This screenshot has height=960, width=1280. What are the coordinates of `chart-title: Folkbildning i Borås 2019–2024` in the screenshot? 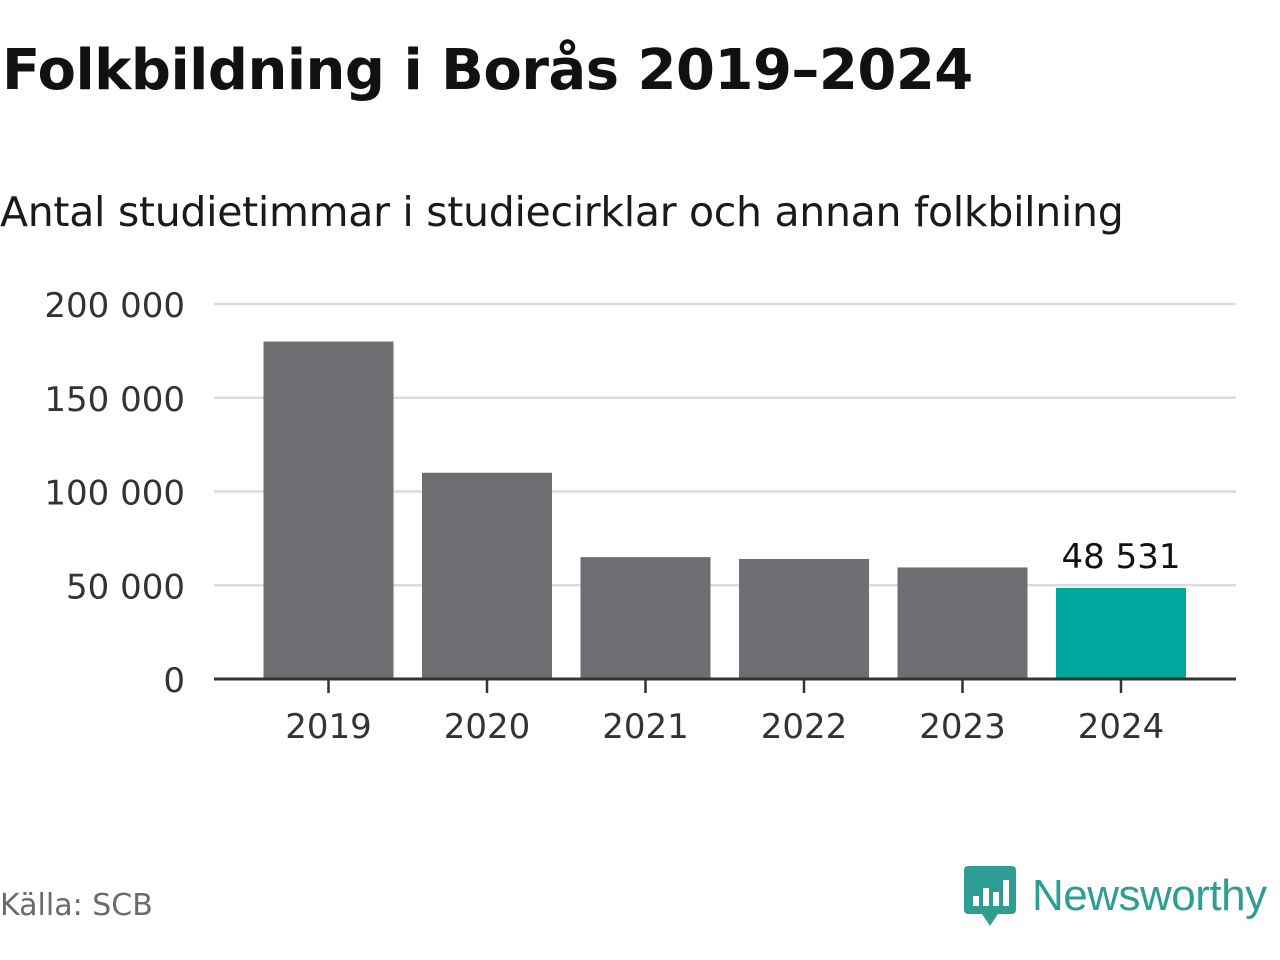 It's located at (487, 70).